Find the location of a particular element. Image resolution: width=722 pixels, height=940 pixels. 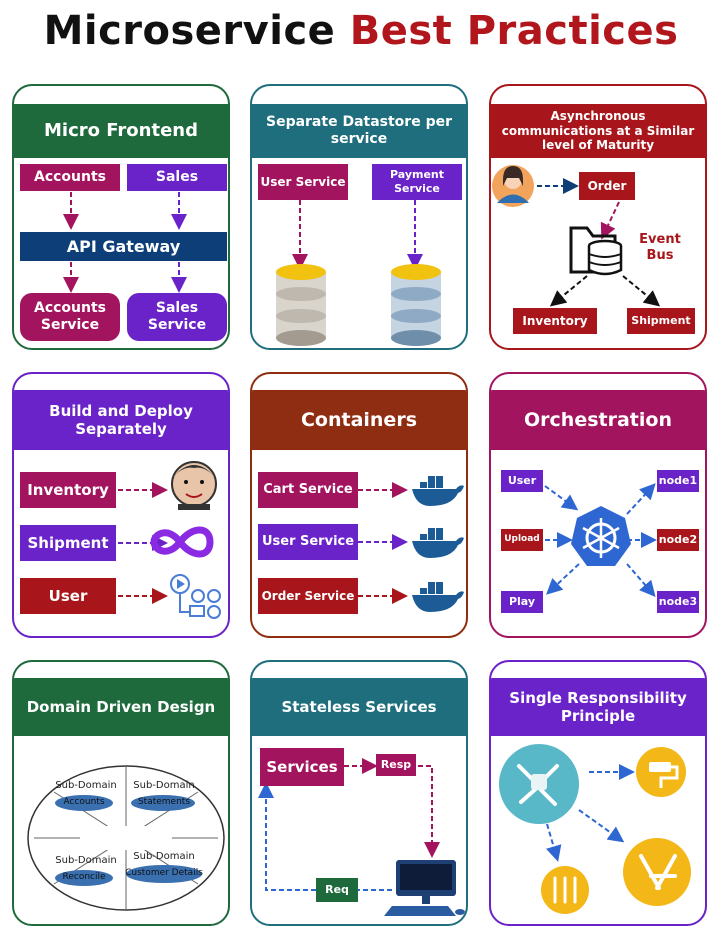

subdomain-accounts-label: Accounts is located at coordinates (84, 802).